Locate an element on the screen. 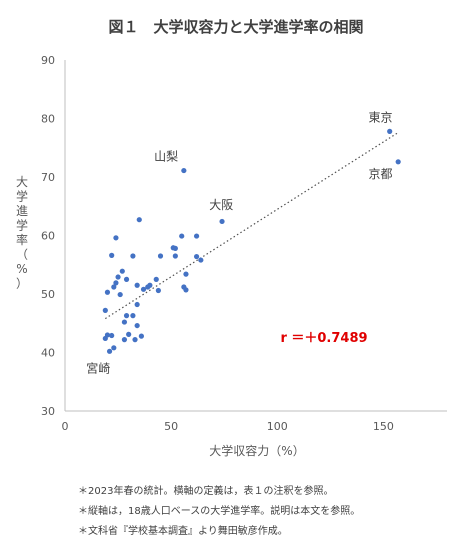 This screenshot has height=550, width=472. x-tick-label: 50 is located at coordinates (171, 426).